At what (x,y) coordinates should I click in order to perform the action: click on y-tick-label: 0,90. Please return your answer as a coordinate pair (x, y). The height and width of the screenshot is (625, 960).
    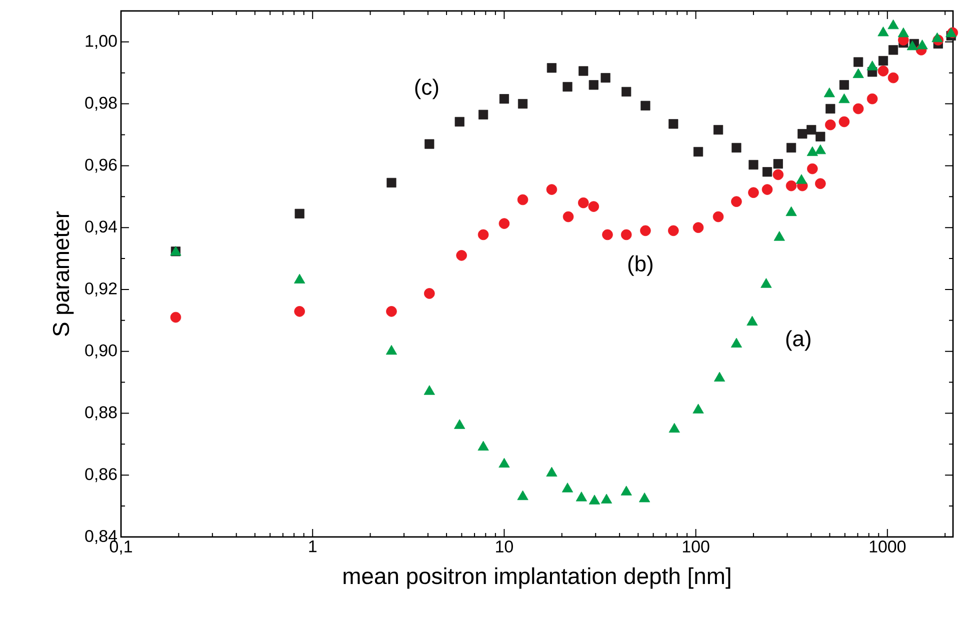
    Looking at the image, I should click on (101, 351).